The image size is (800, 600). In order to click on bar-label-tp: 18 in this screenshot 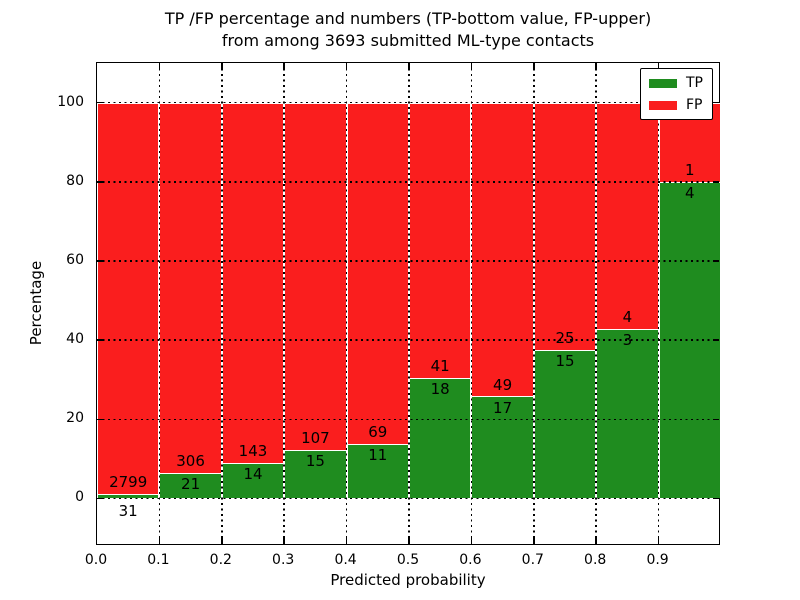, I will do `click(440, 388)`.